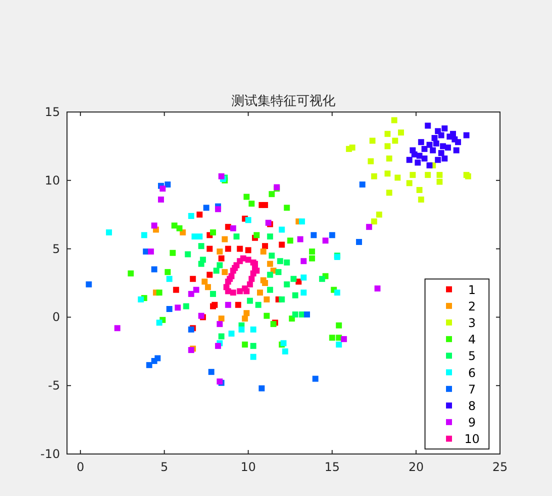 Image resolution: width=552 pixels, height=496 pixels. What do you see at coordinates (472, 373) in the screenshot?
I see `legend-label: 6` at bounding box center [472, 373].